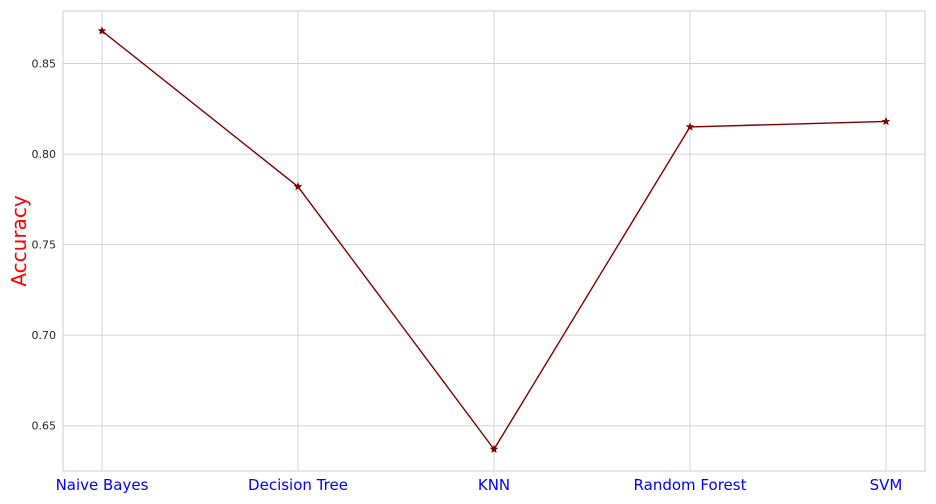 This screenshot has height=504, width=936. Describe the element at coordinates (494, 485) in the screenshot. I see `x-tick-label: KNN` at that location.